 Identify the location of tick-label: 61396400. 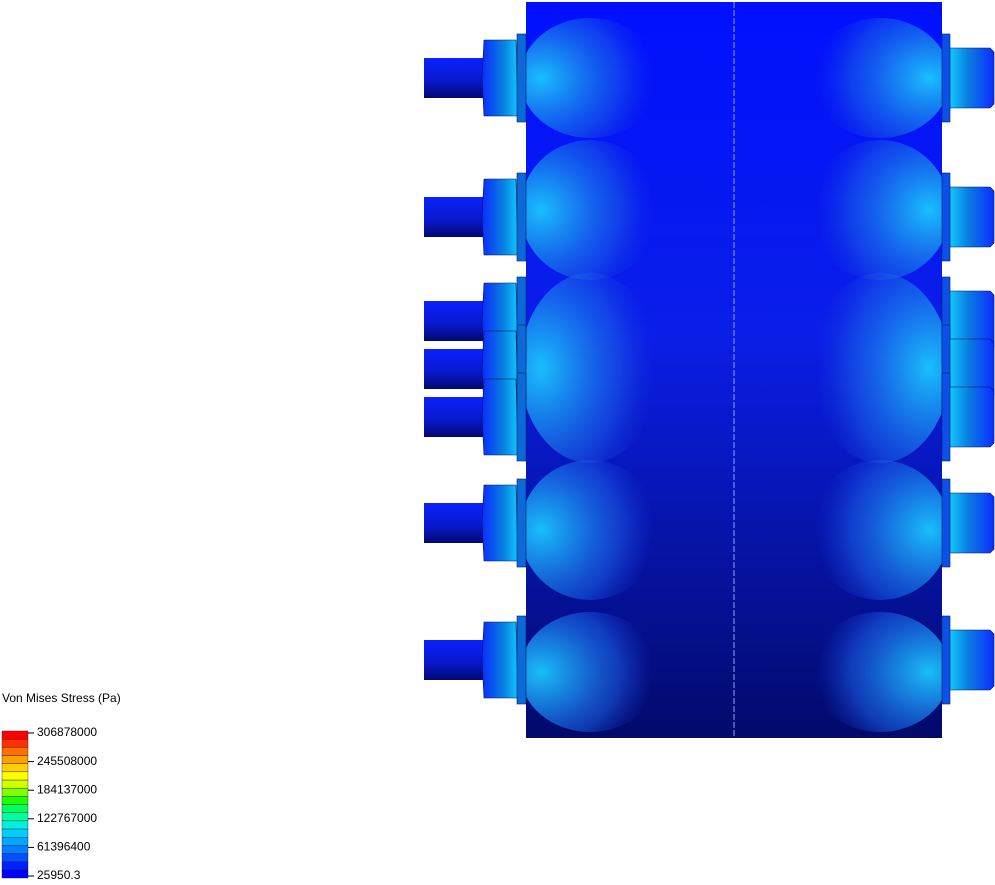
(64, 847).